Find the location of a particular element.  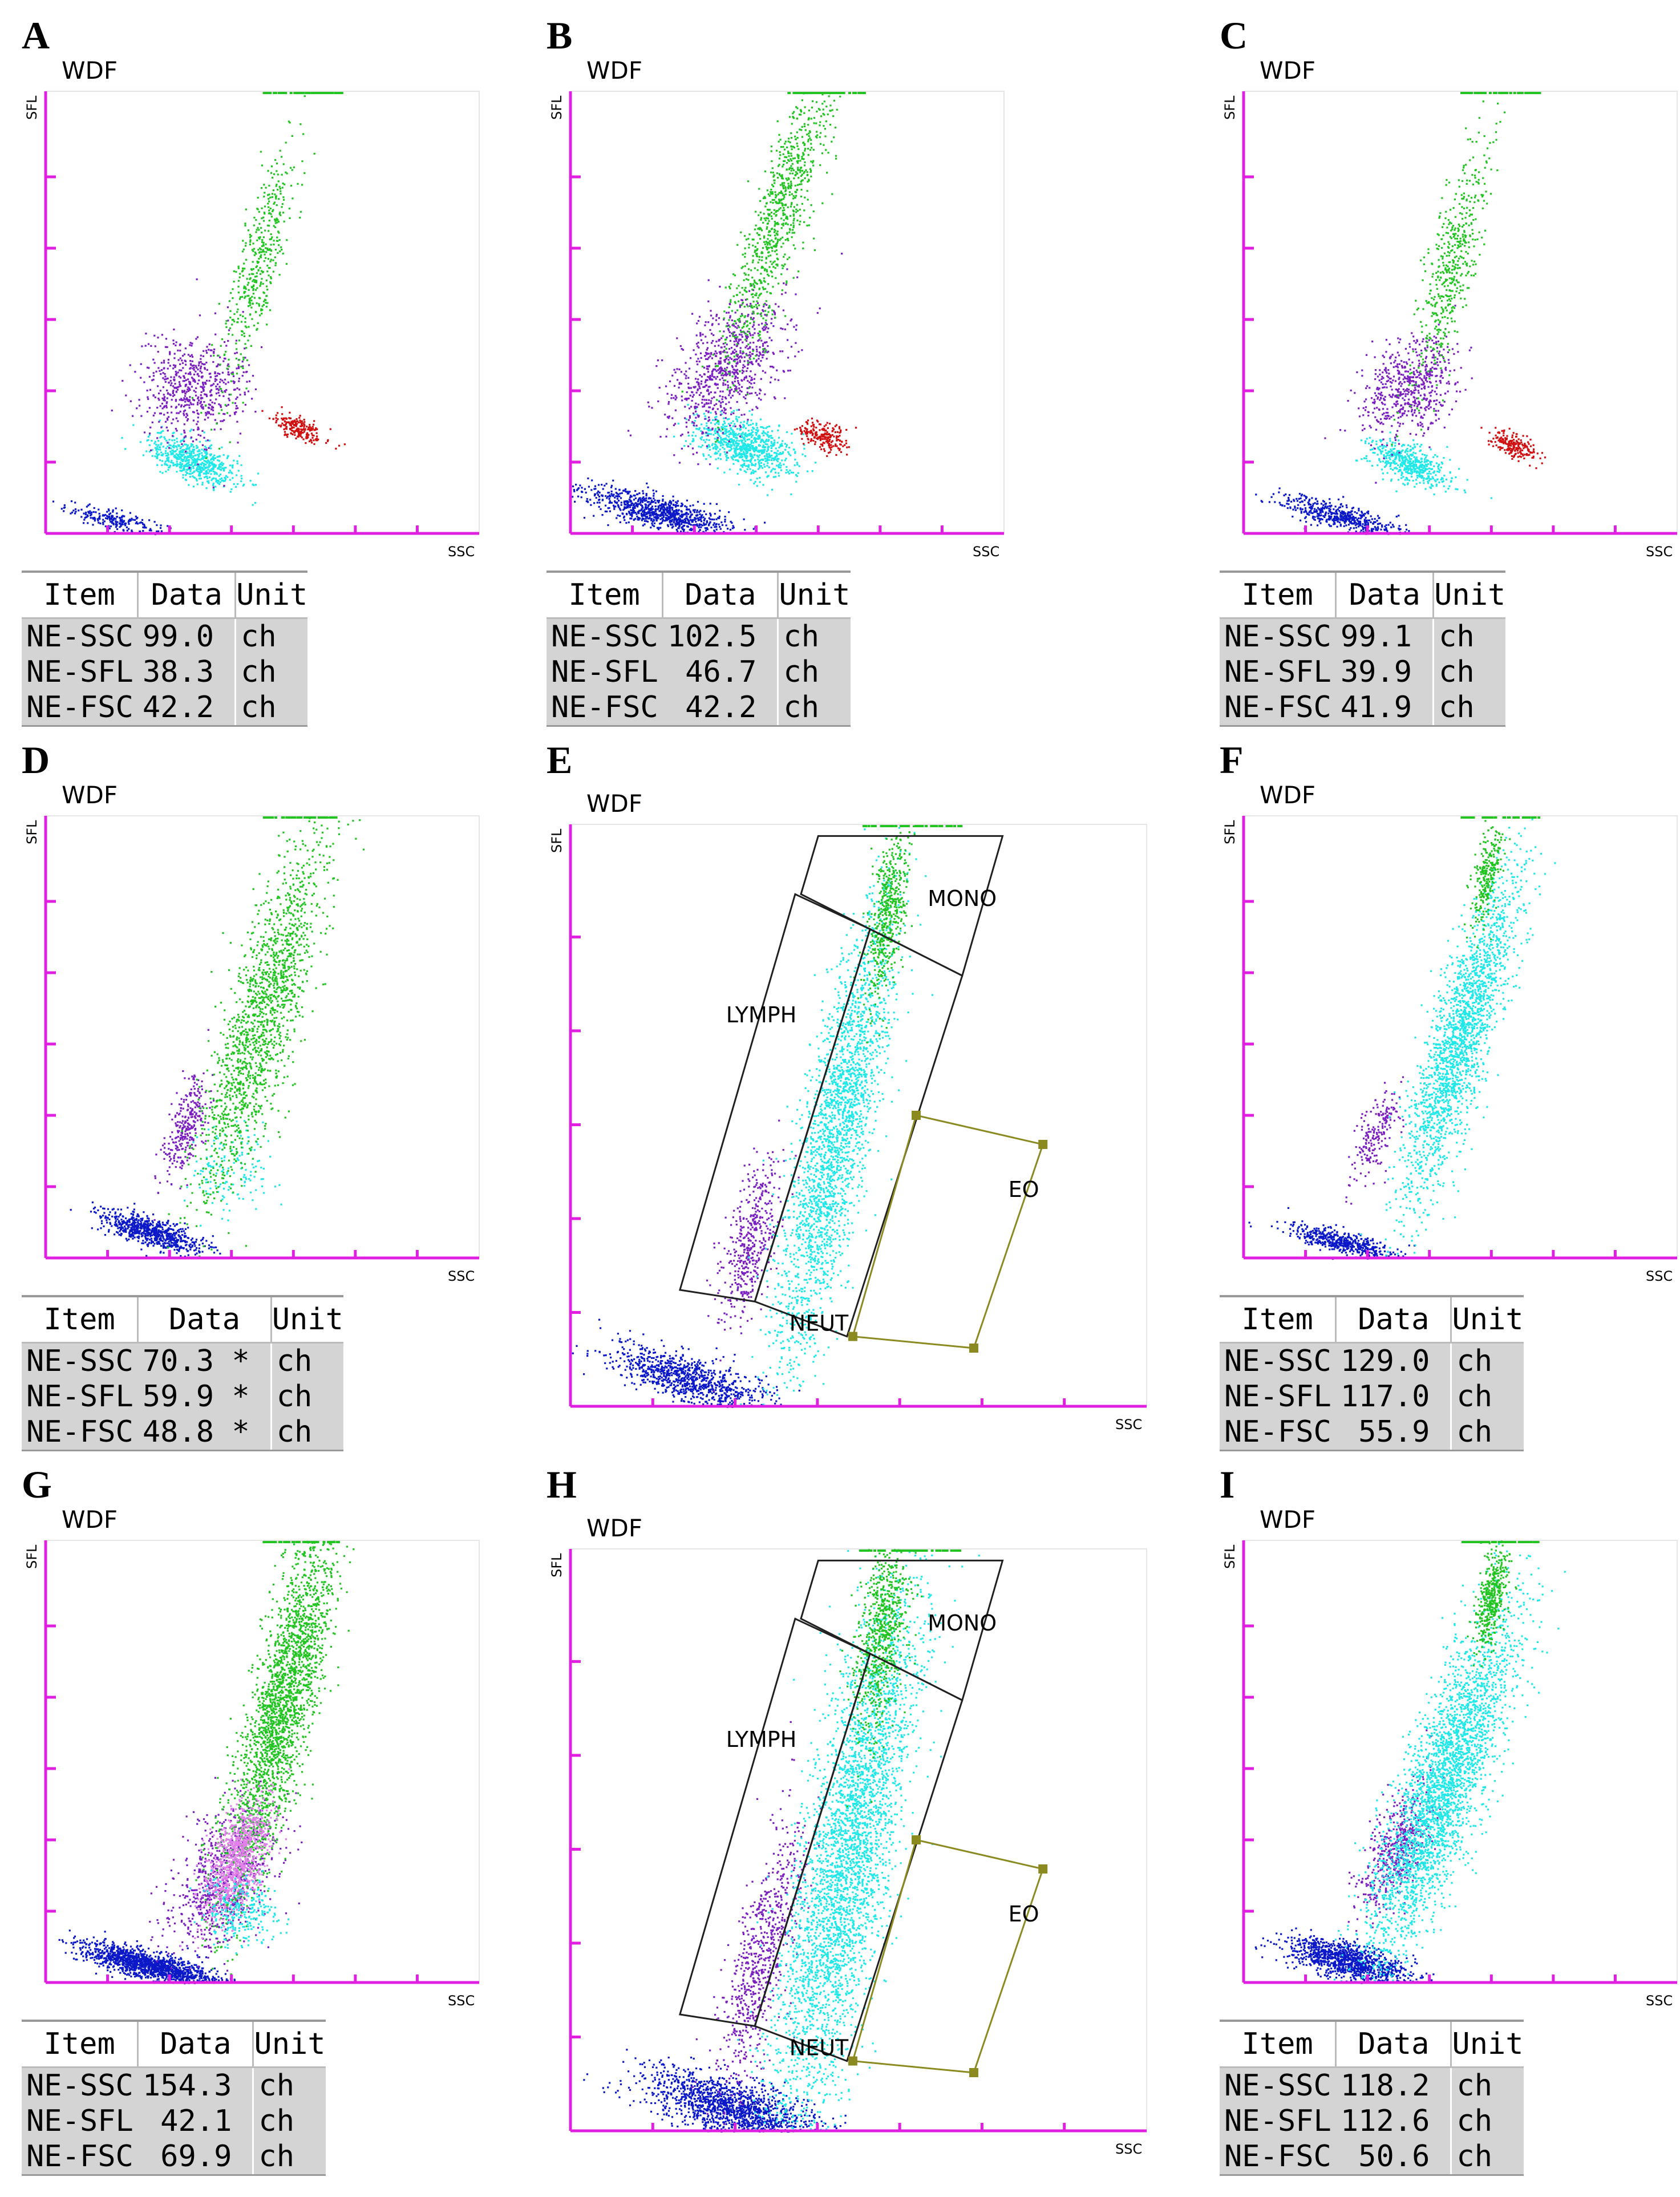

cluster-eo is located at coordinates (304, 428).